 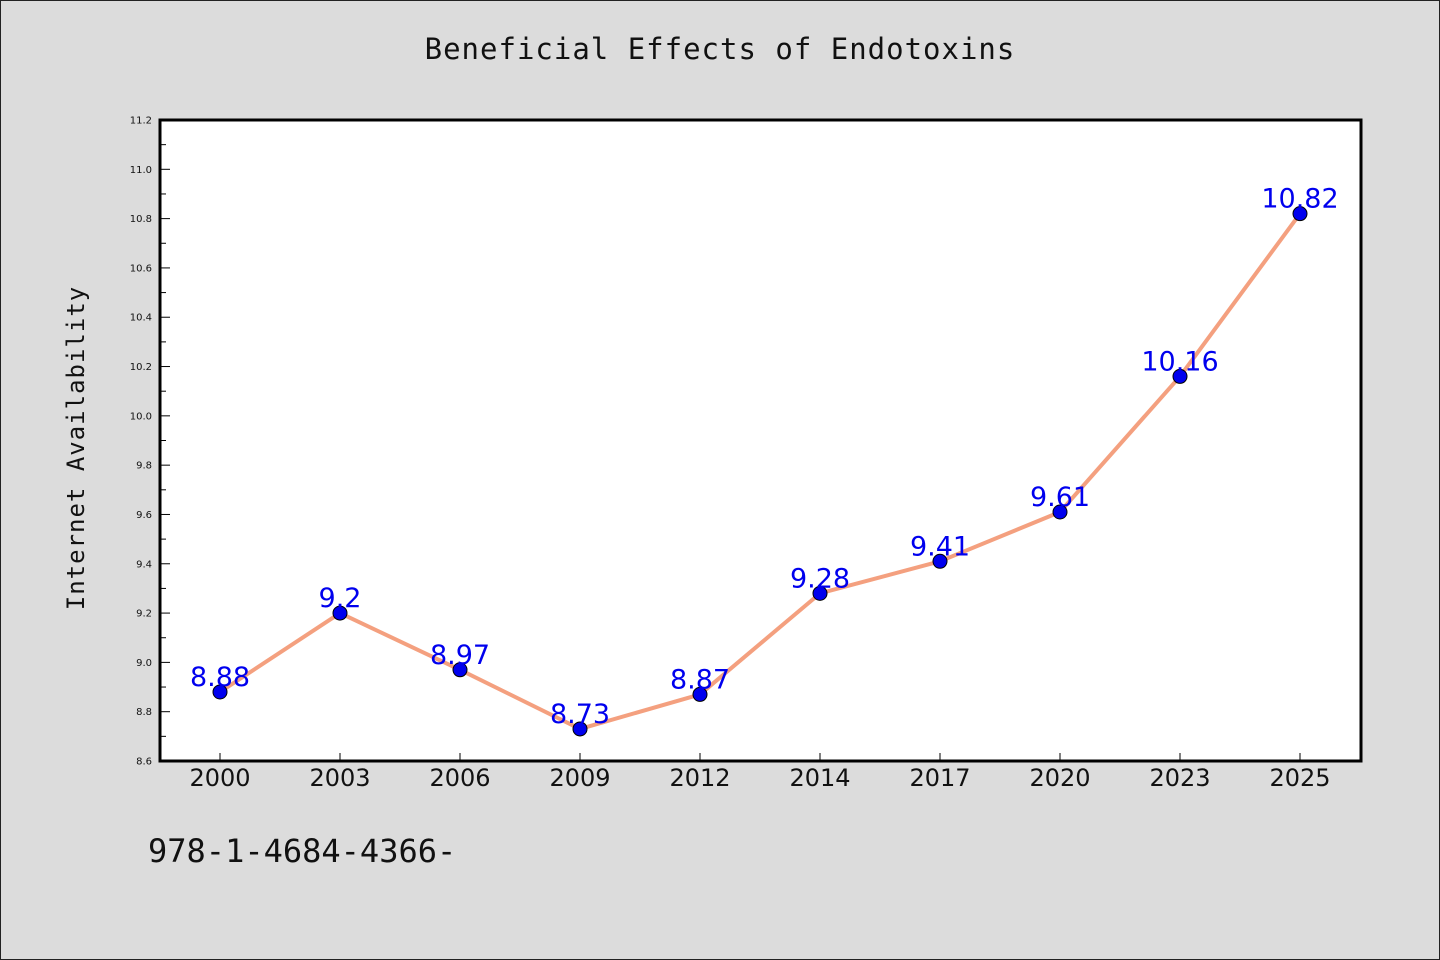 What do you see at coordinates (459, 778) in the screenshot?
I see `x-tick-label: 2006` at bounding box center [459, 778].